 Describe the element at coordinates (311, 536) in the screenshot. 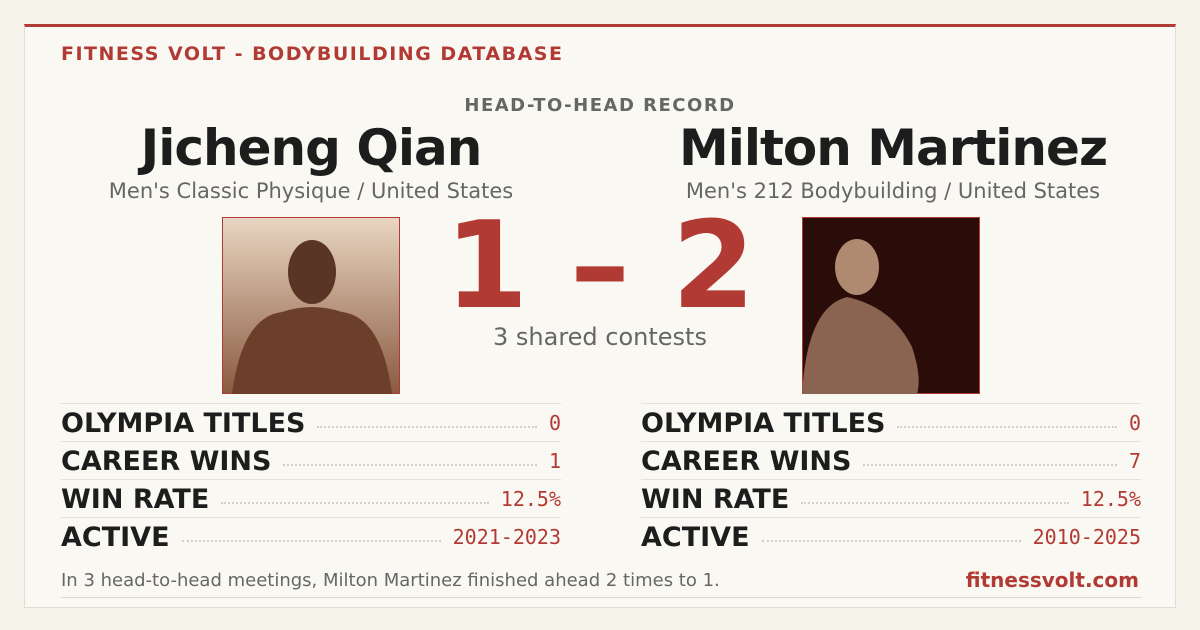

I see `stat-row: ACTIVE 2021-2023` at that location.